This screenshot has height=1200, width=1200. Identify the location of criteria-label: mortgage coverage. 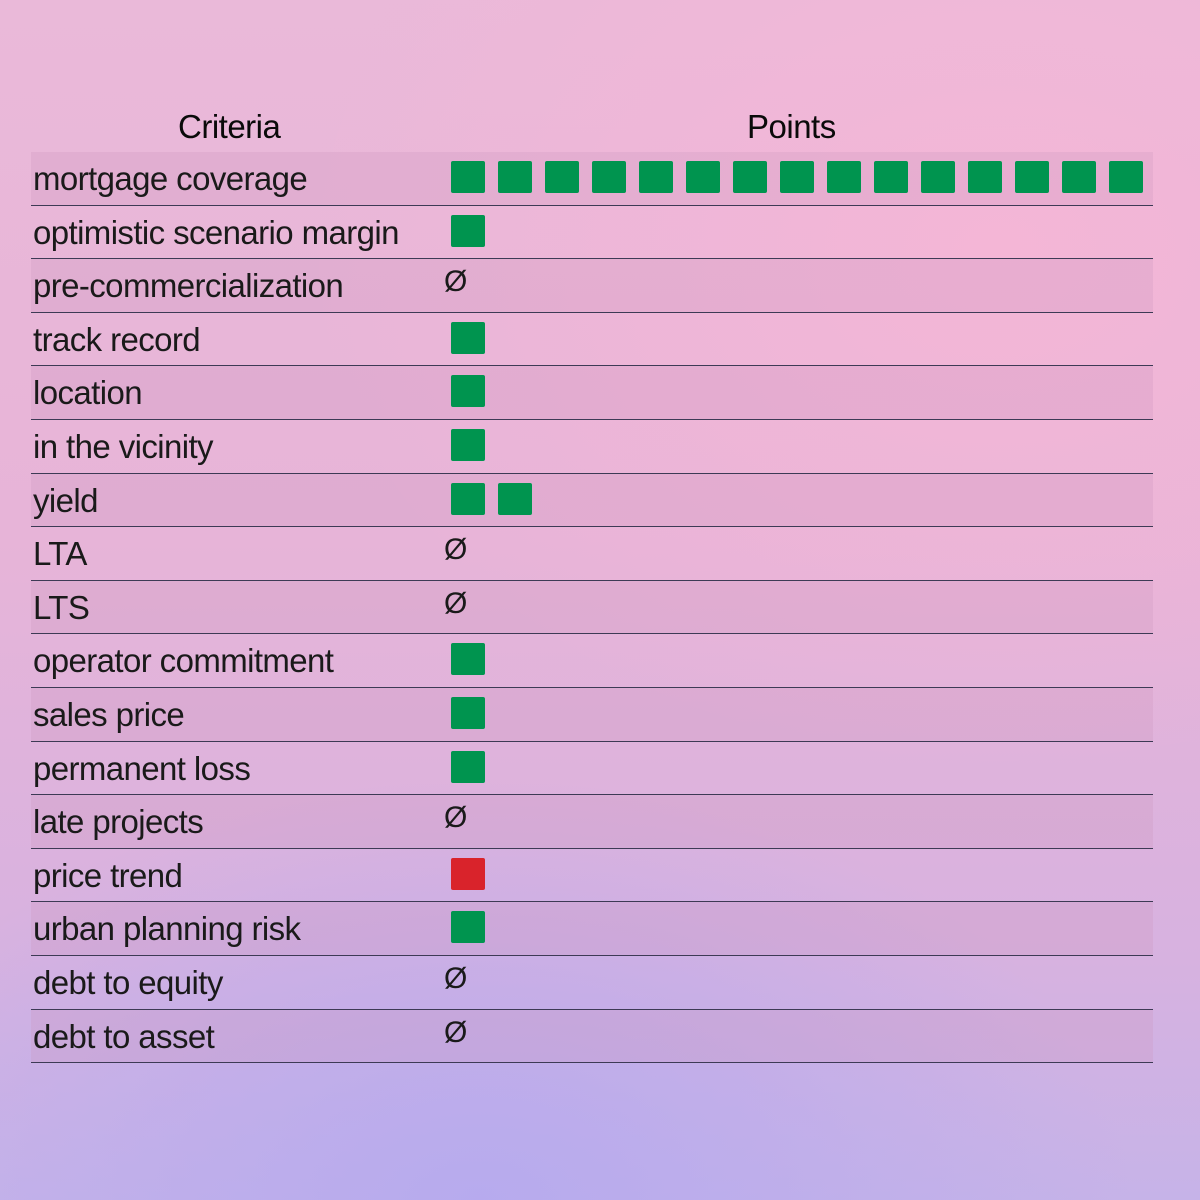
(170, 178).